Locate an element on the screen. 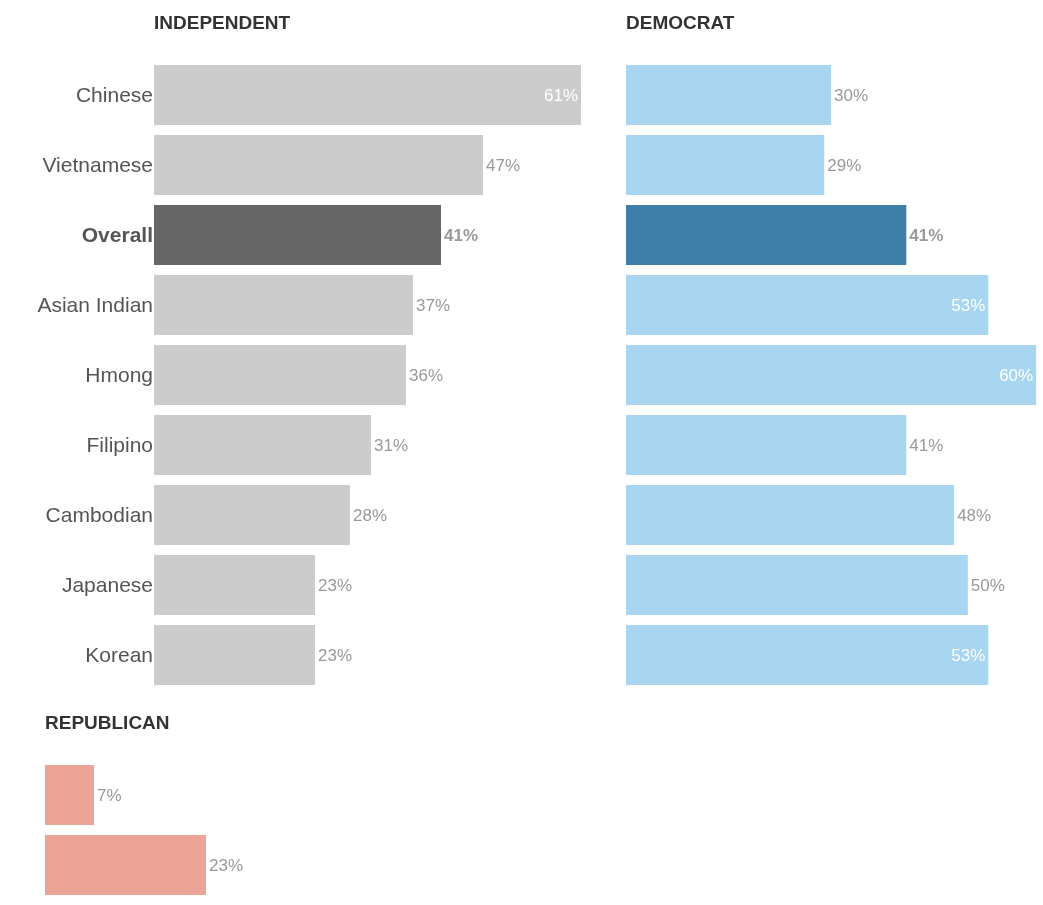 This screenshot has height=905, width=1043. y-tick-label: Filipino is located at coordinates (119, 445).